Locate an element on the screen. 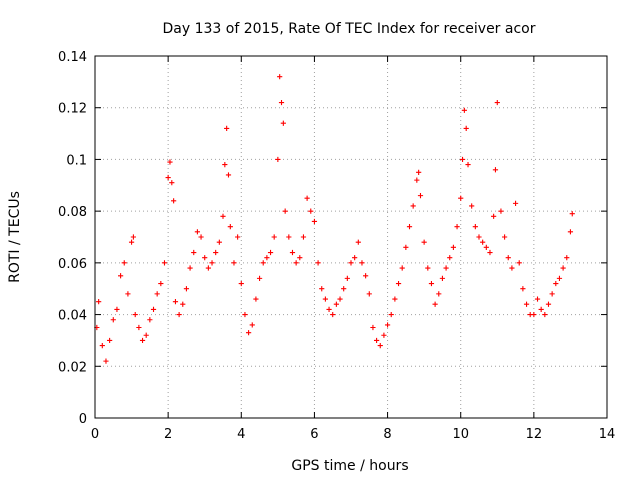 The width and height of the screenshot is (640, 480). y-axis-label: ROTI / TECUs is located at coordinates (15, 237).